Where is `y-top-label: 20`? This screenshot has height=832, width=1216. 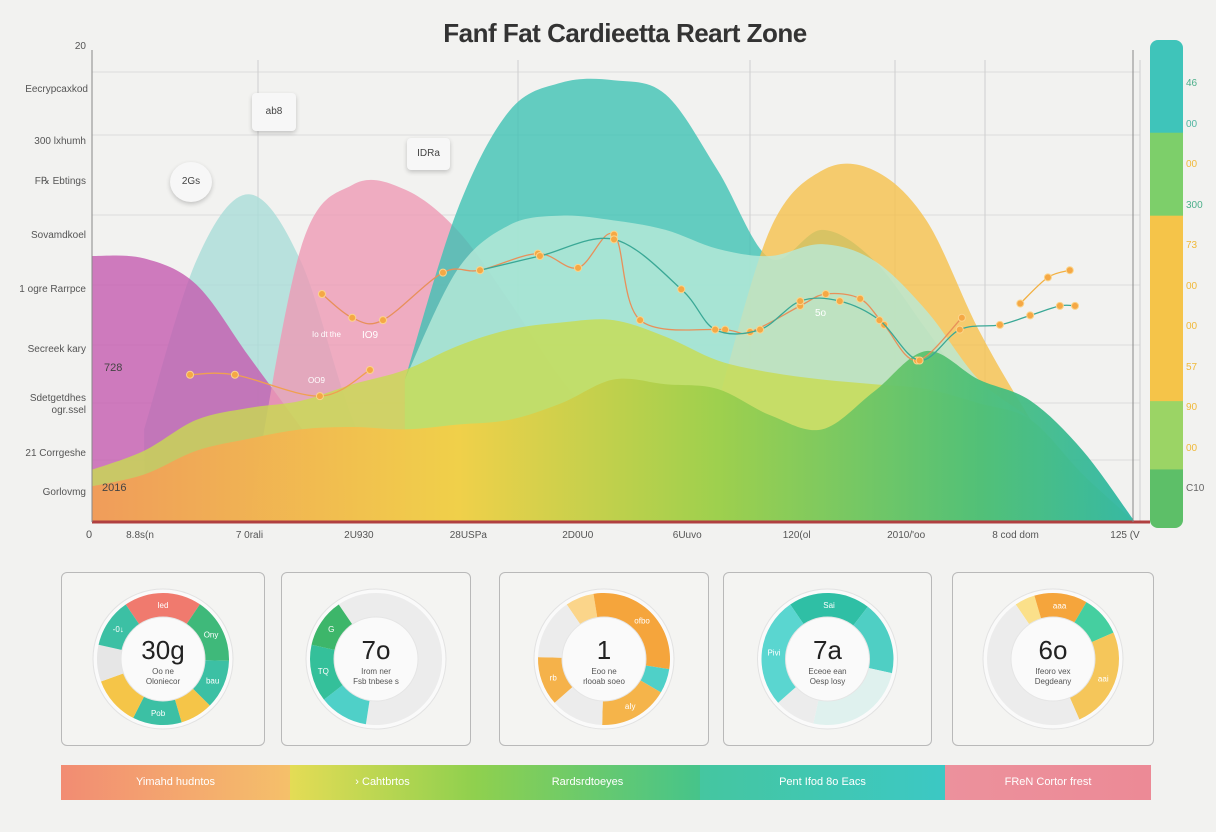 y-top-label: 20 is located at coordinates (80, 46).